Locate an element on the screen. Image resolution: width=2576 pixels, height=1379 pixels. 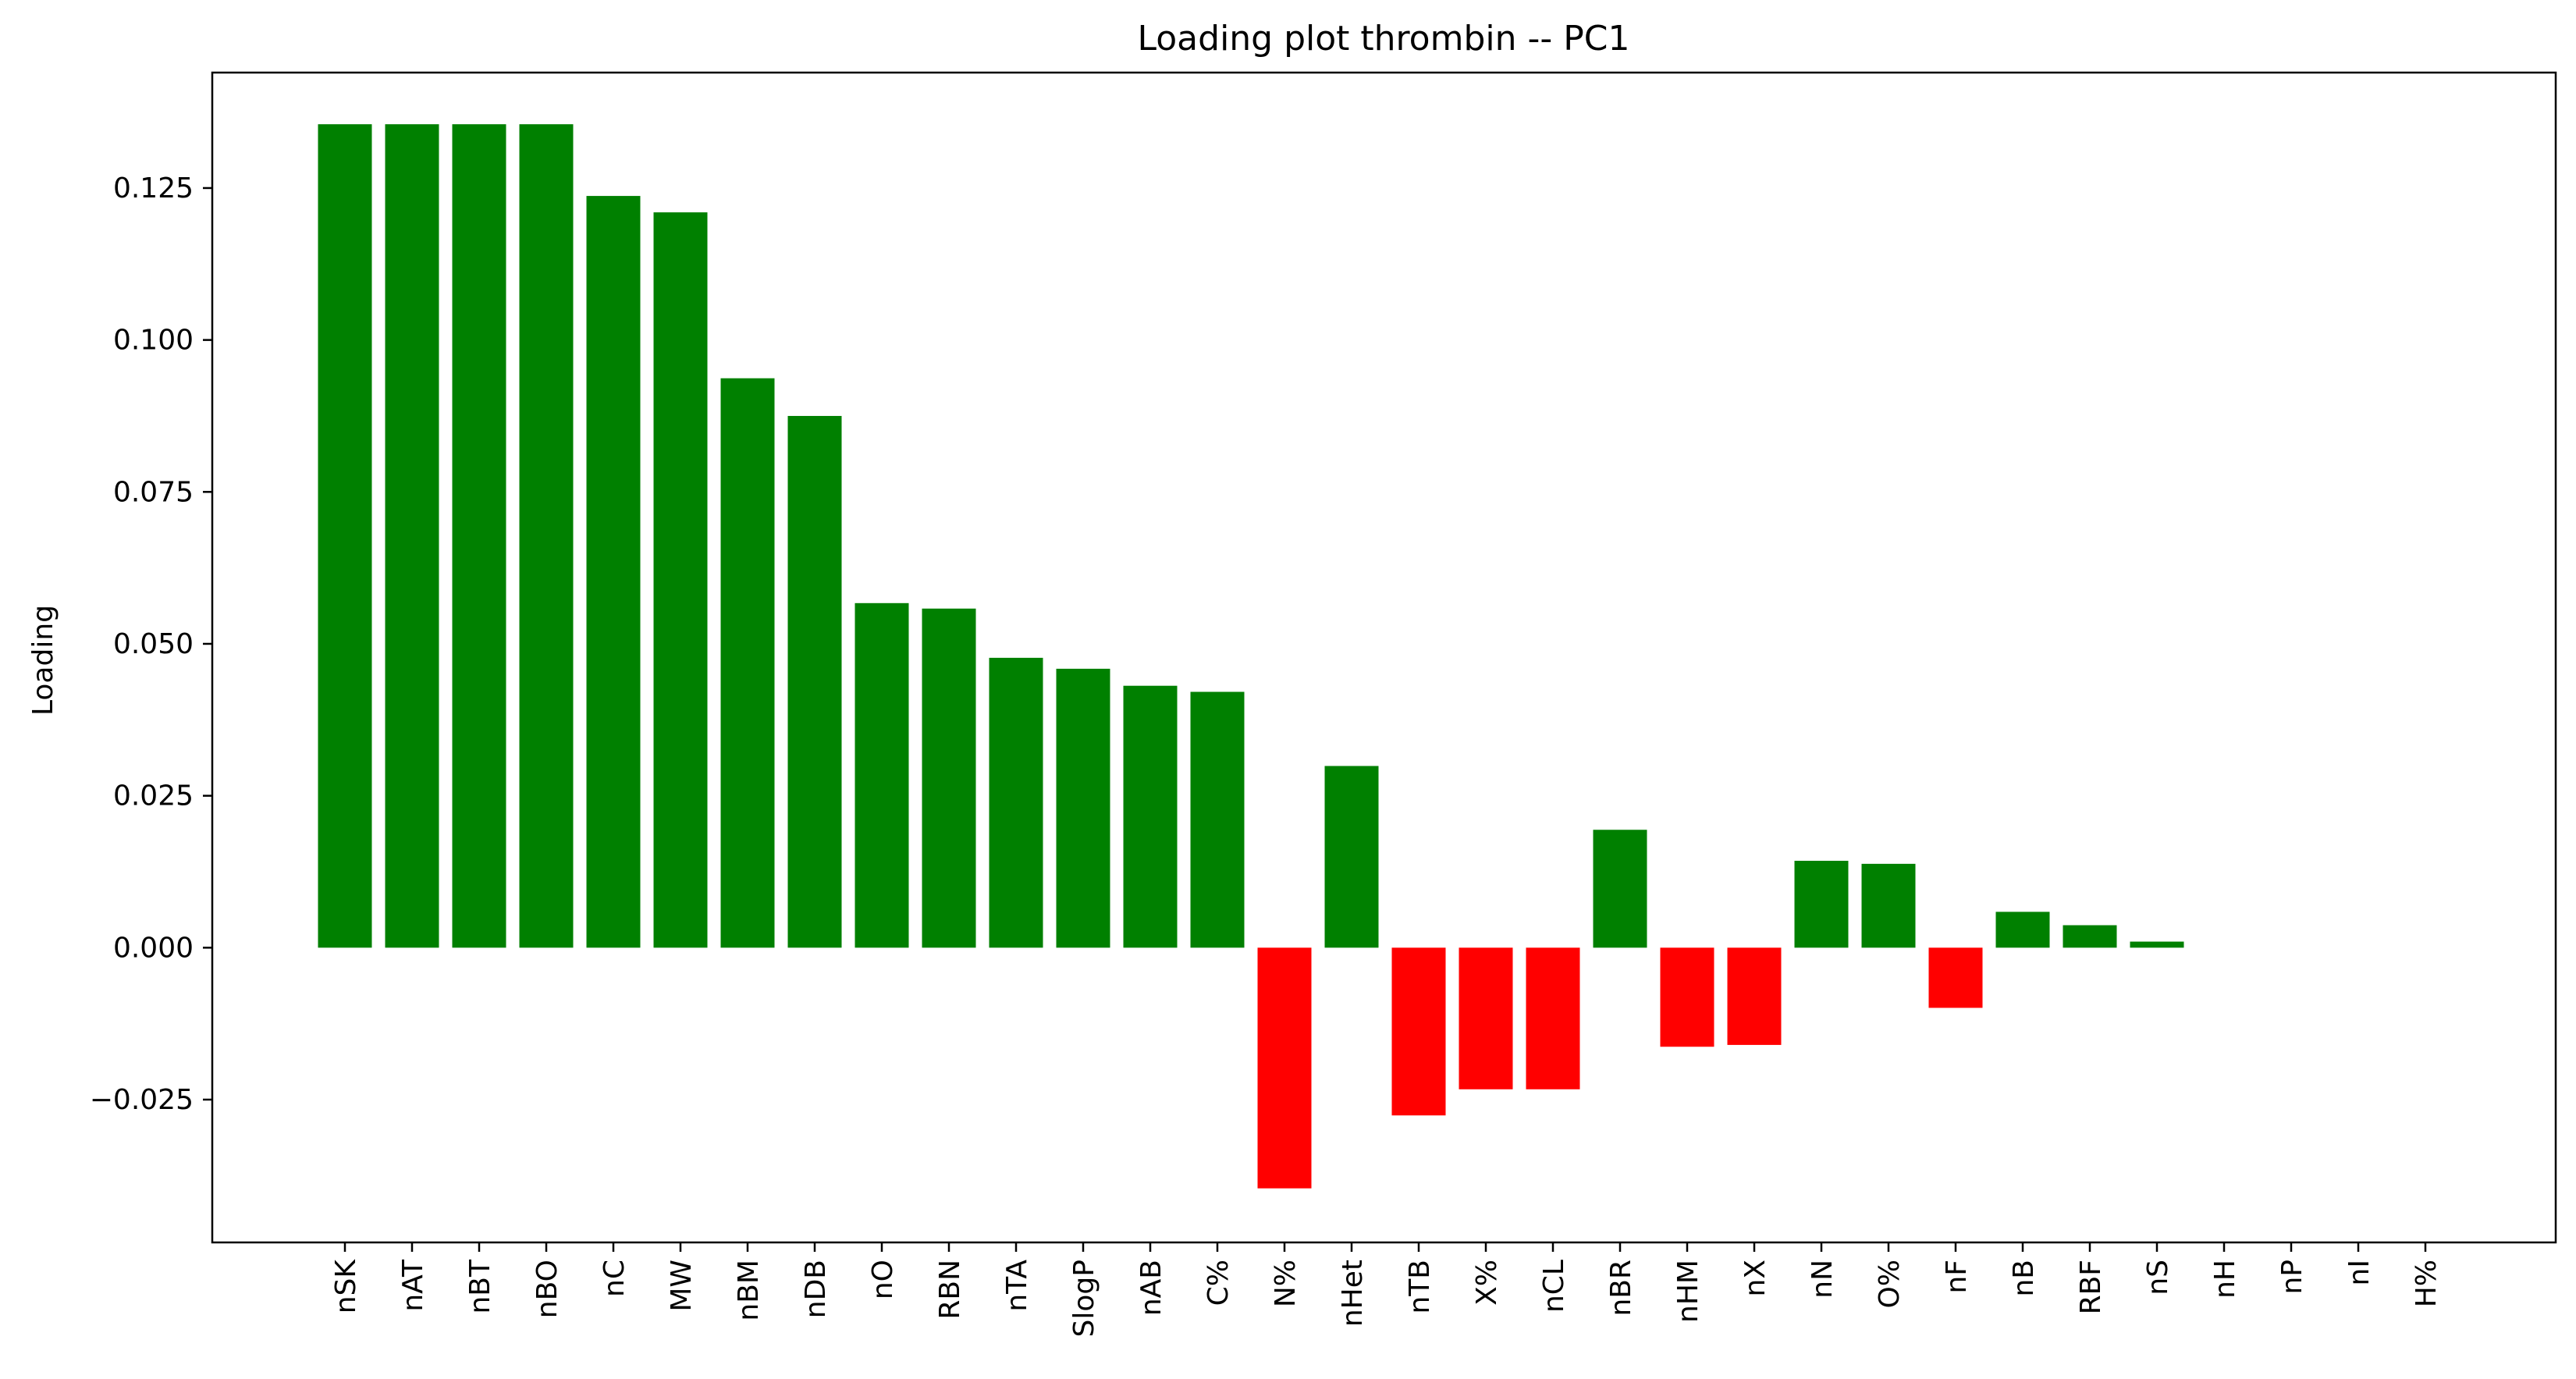
x-tick-label: RBN is located at coordinates (950, 1290).